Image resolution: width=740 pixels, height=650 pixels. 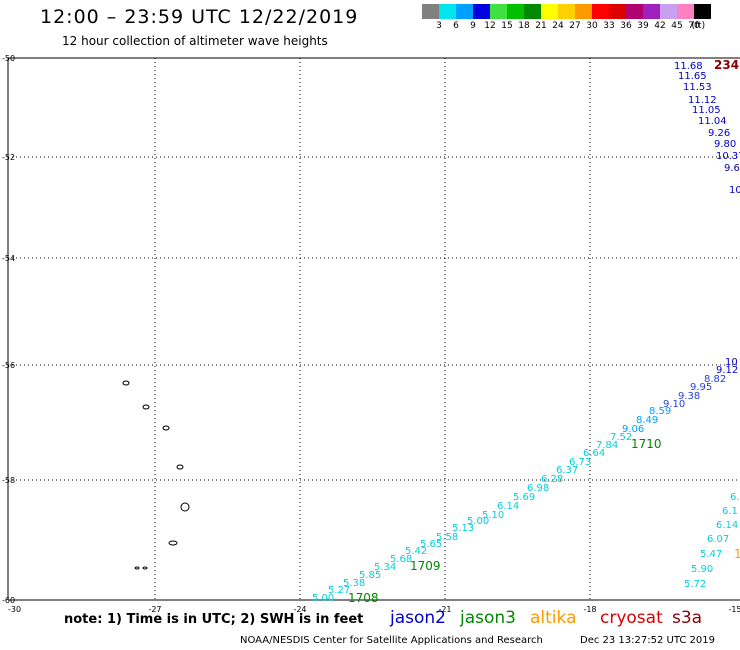 I want to click on wave-height-label: 6.37, so click(x=567, y=470).